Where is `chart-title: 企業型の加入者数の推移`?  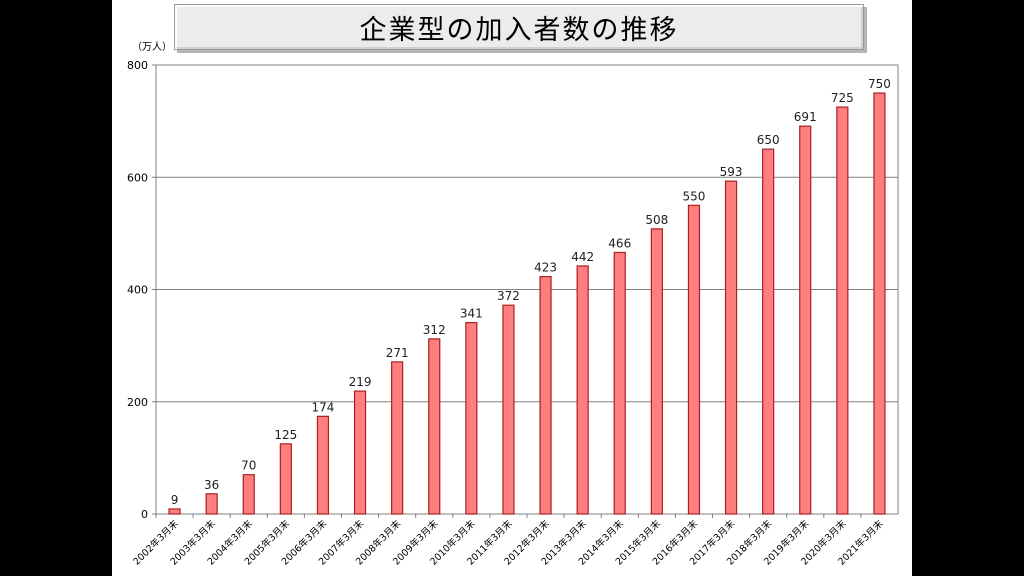 chart-title: 企業型の加入者数の推移 is located at coordinates (519, 30).